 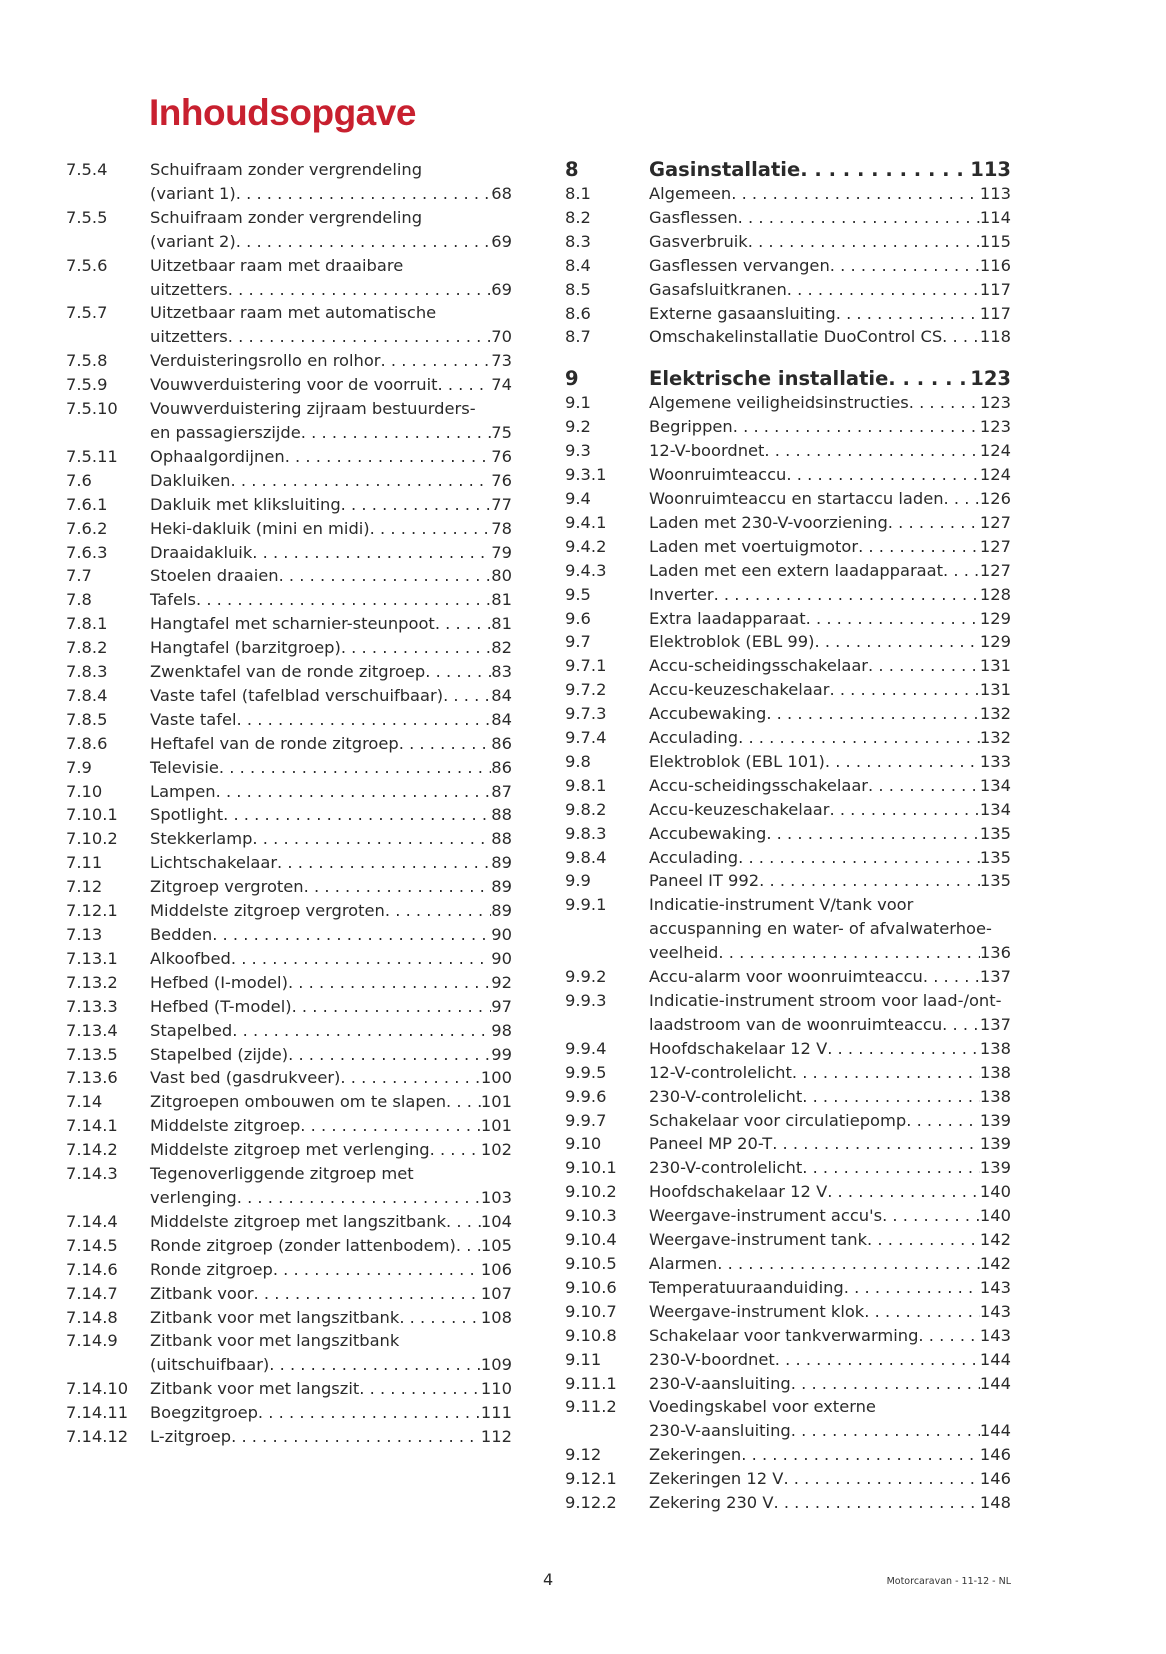 I want to click on toc-entry: 8.4 Gasflessen vervangen 116, so click(x=788, y=266).